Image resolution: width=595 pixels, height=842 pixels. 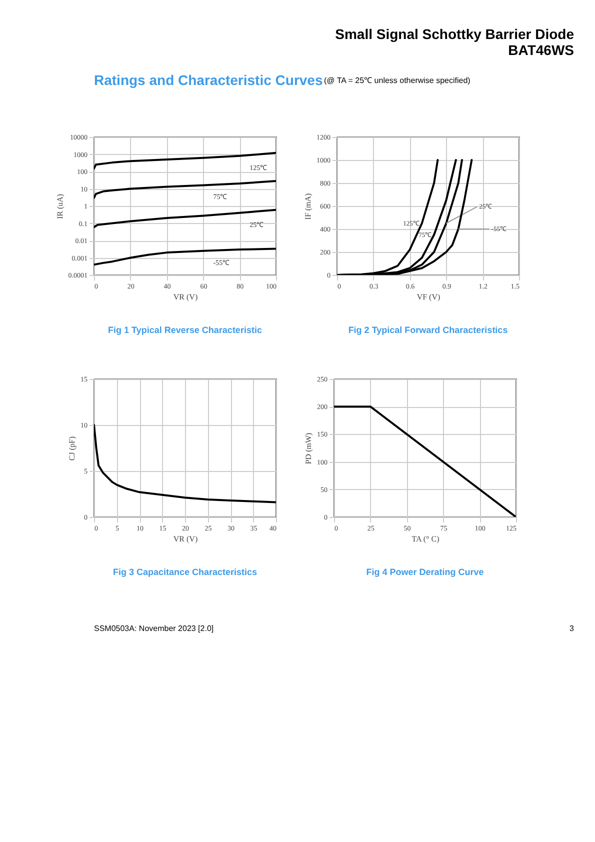 What do you see at coordinates (59, 207) in the screenshot?
I see `y-axis-title: IR (uA)` at bounding box center [59, 207].